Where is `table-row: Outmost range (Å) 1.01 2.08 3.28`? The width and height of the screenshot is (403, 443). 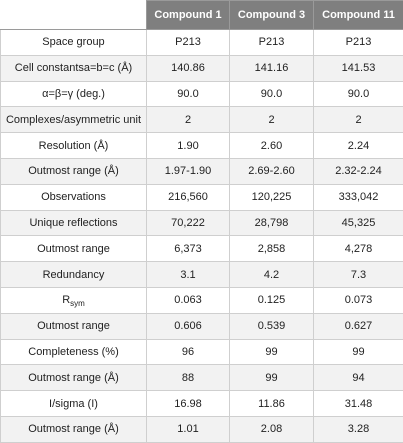 table-row: Outmost range (Å) 1.01 2.08 3.28 is located at coordinates (202, 429).